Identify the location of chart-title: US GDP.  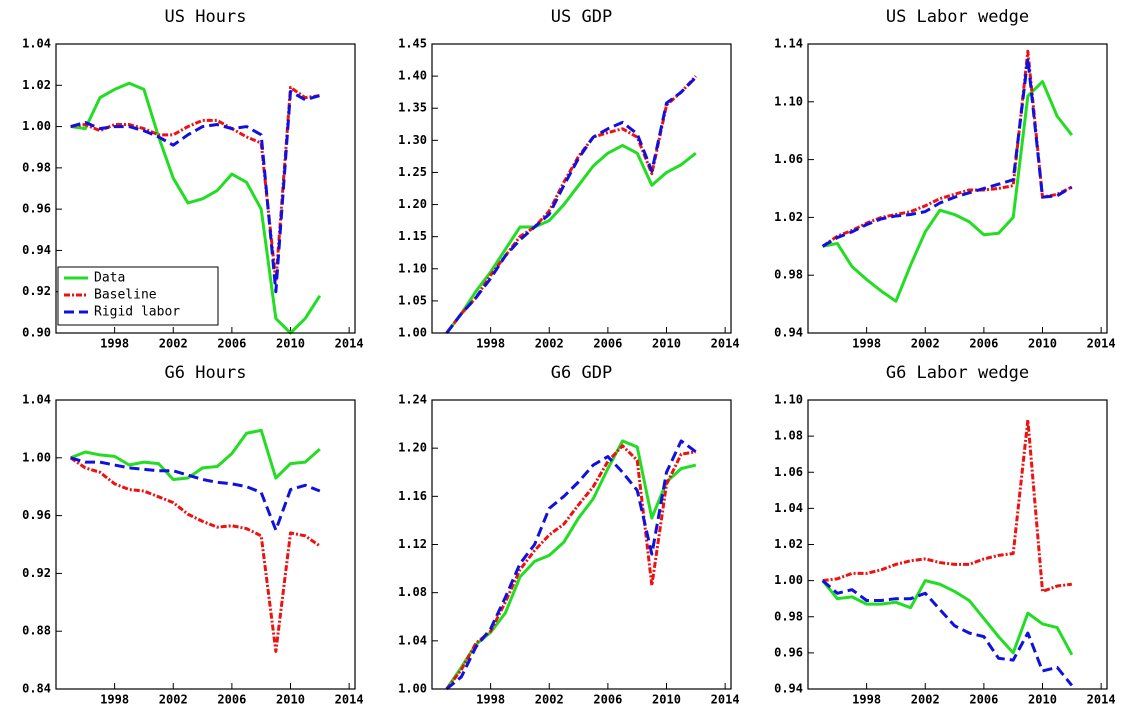
(581, 17).